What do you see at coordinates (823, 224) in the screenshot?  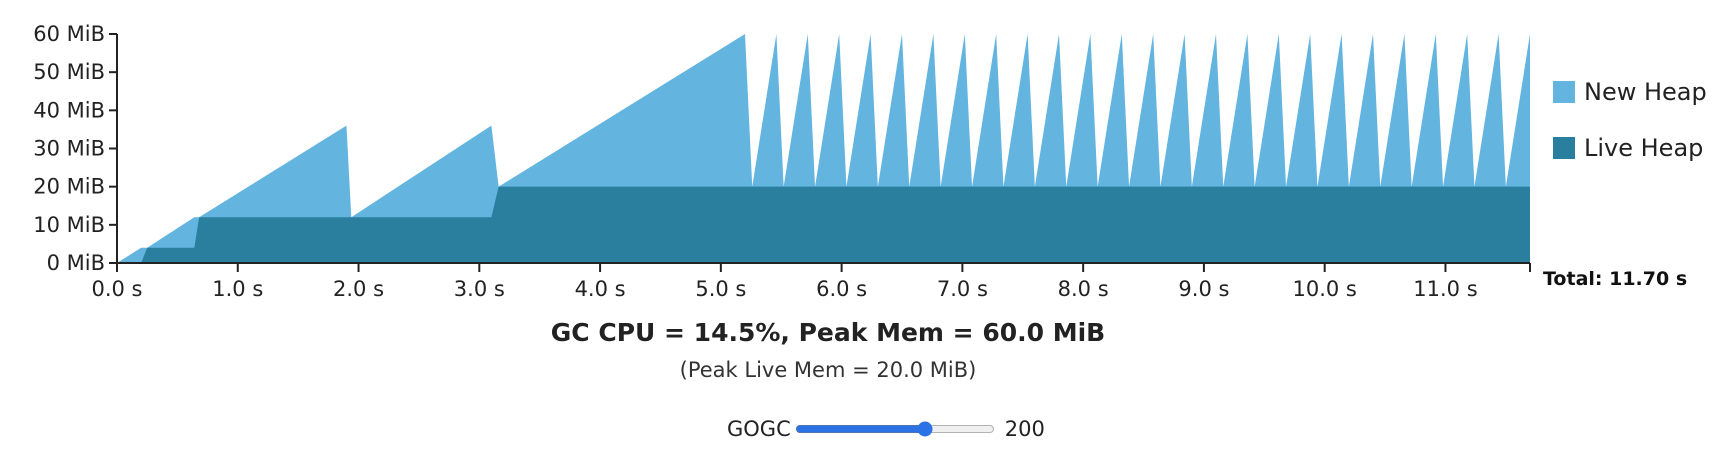 I see `live-heap-area` at bounding box center [823, 224].